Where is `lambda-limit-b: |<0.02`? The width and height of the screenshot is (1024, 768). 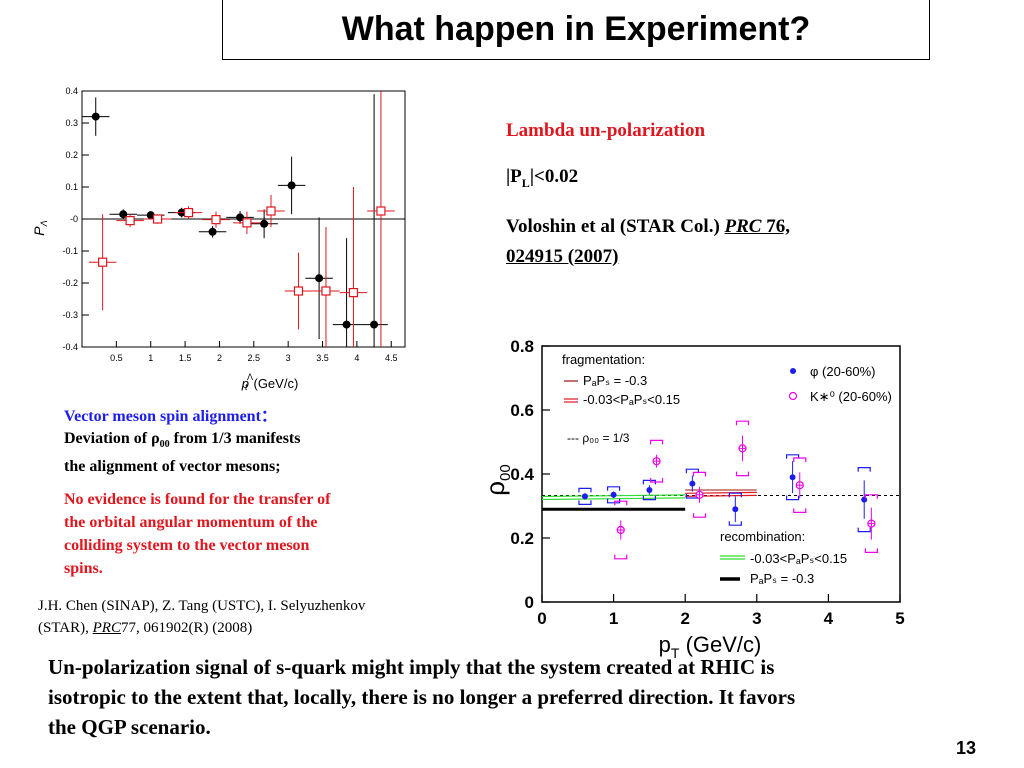 lambda-limit-b: |<0.02 is located at coordinates (554, 176).